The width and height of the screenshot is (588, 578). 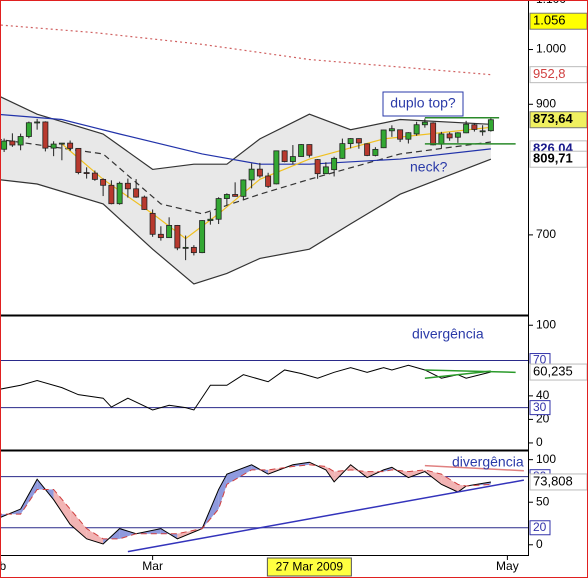 I want to click on y-tick-label: 1.000, so click(x=551, y=49).